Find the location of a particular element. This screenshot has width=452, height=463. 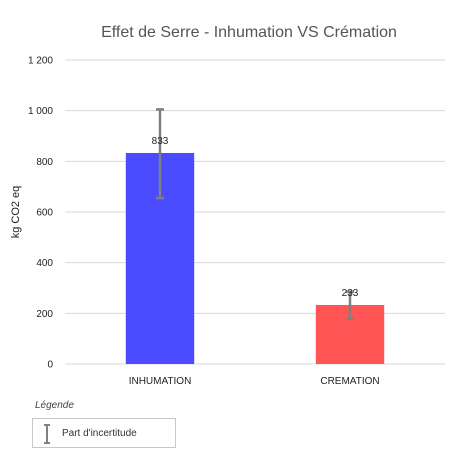

data-label: 833 is located at coordinates (160, 141).